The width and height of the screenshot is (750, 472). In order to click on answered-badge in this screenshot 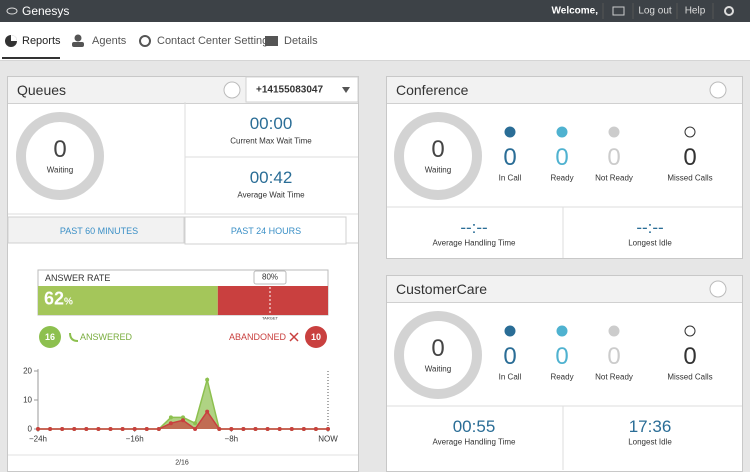, I will do `click(50, 337)`.